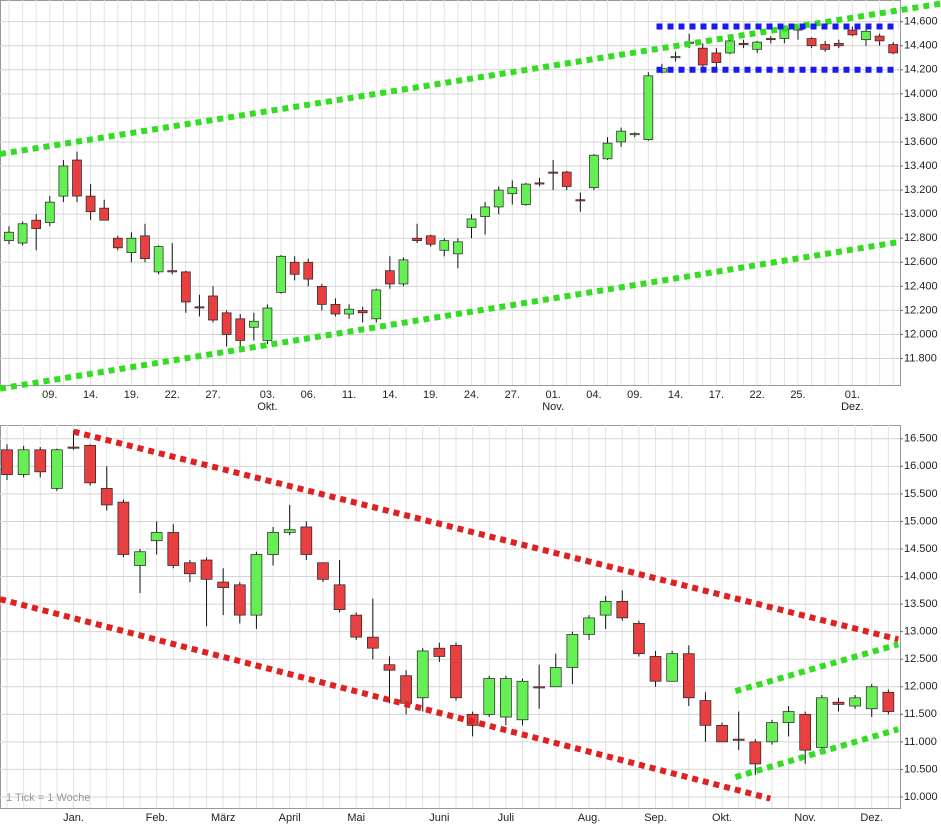 The height and width of the screenshot is (830, 941). Describe the element at coordinates (553, 407) in the screenshot. I see `x-group-label: Nov.` at that location.